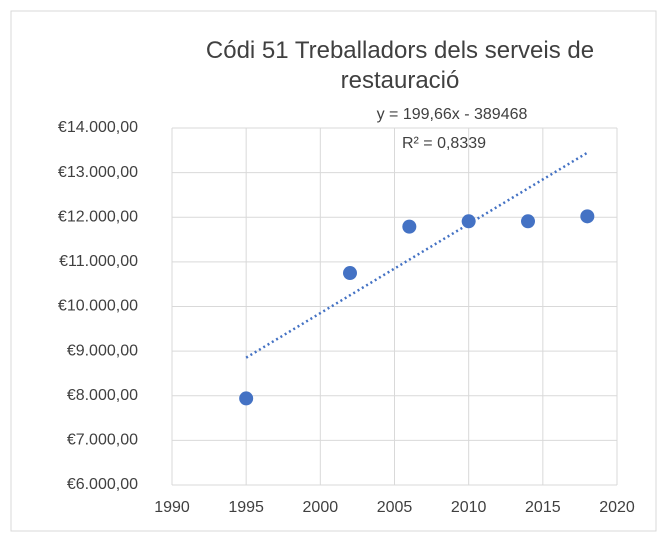  I want to click on y-tick-label: €8.000,00, so click(102, 395).